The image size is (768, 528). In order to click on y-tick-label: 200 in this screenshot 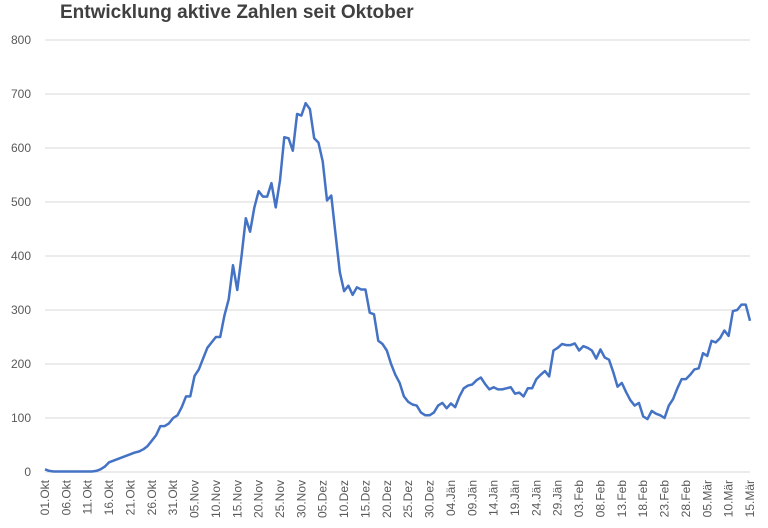, I will do `click(21, 364)`.